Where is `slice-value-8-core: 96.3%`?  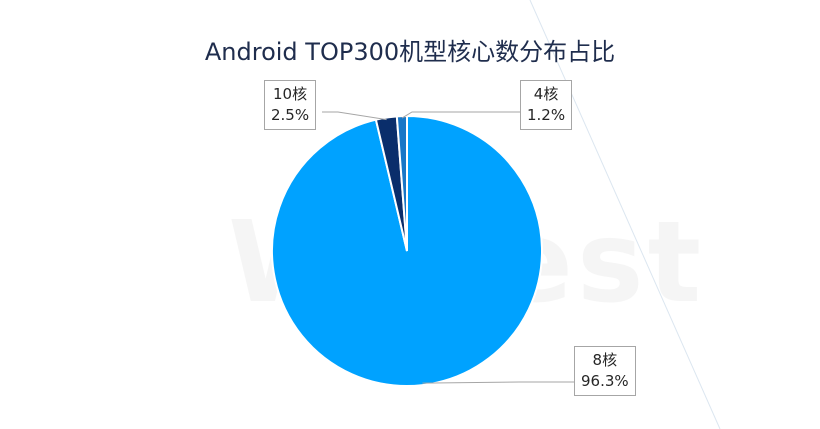 slice-value-8-core: 96.3% is located at coordinates (605, 381).